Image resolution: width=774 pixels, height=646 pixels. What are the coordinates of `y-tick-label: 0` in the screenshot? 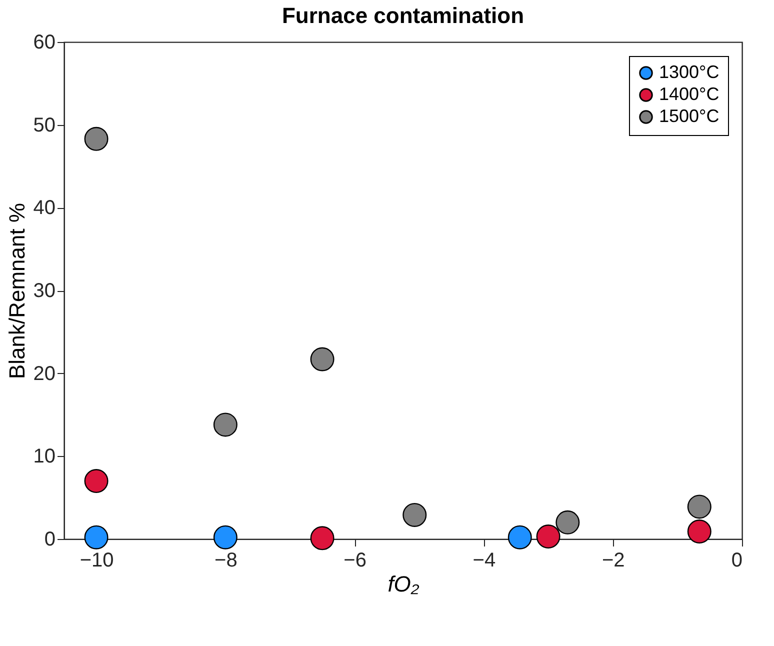 It's located at (50, 539).